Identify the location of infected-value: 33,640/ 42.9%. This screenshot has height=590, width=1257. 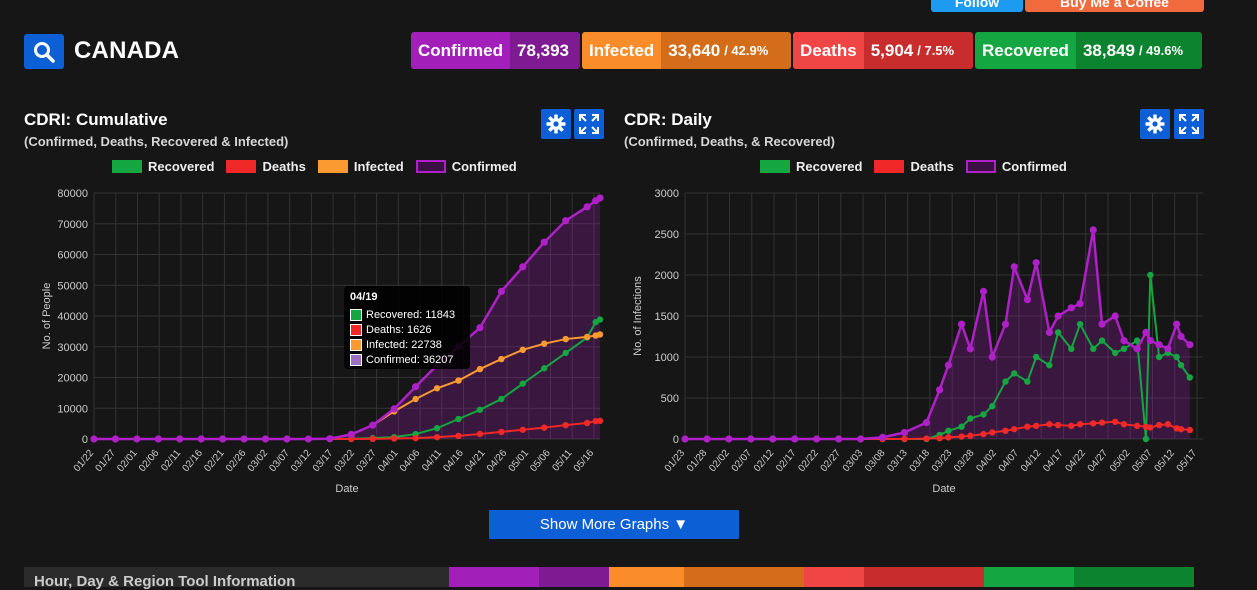
(726, 50).